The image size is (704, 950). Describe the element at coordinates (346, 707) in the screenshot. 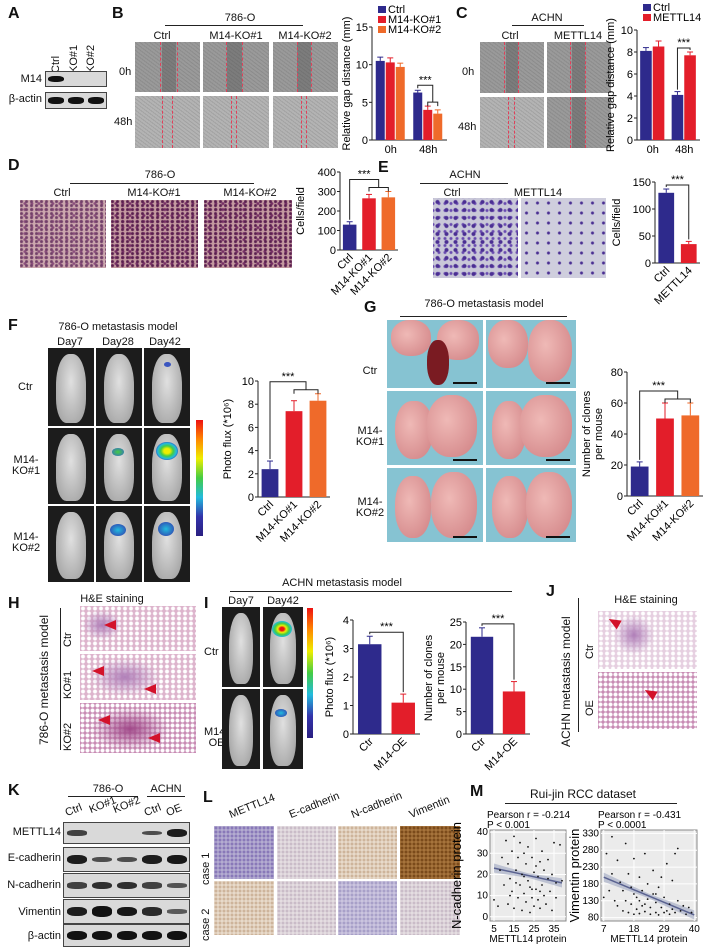

I see `y-tick-label: 1` at that location.